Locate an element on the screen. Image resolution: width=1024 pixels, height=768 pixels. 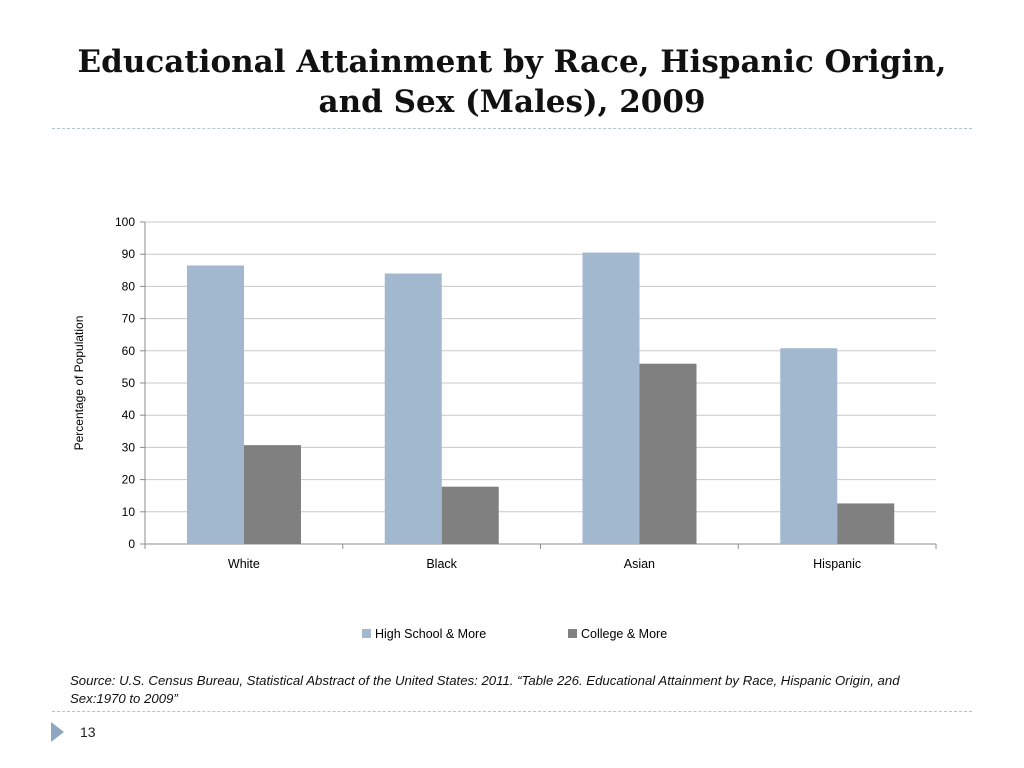
footer-arrow-icon is located at coordinates (57, 732).